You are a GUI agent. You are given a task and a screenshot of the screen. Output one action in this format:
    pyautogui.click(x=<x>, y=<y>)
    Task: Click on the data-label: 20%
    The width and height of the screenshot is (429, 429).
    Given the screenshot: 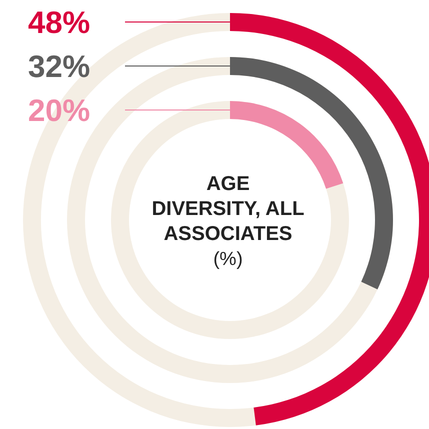 What is the action you would take?
    pyautogui.click(x=59, y=110)
    